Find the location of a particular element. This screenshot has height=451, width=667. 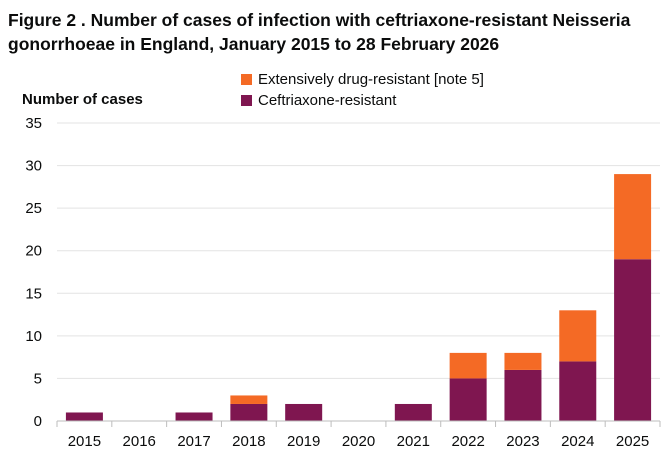

x-tick-label-2025: 2025 is located at coordinates (632, 441).